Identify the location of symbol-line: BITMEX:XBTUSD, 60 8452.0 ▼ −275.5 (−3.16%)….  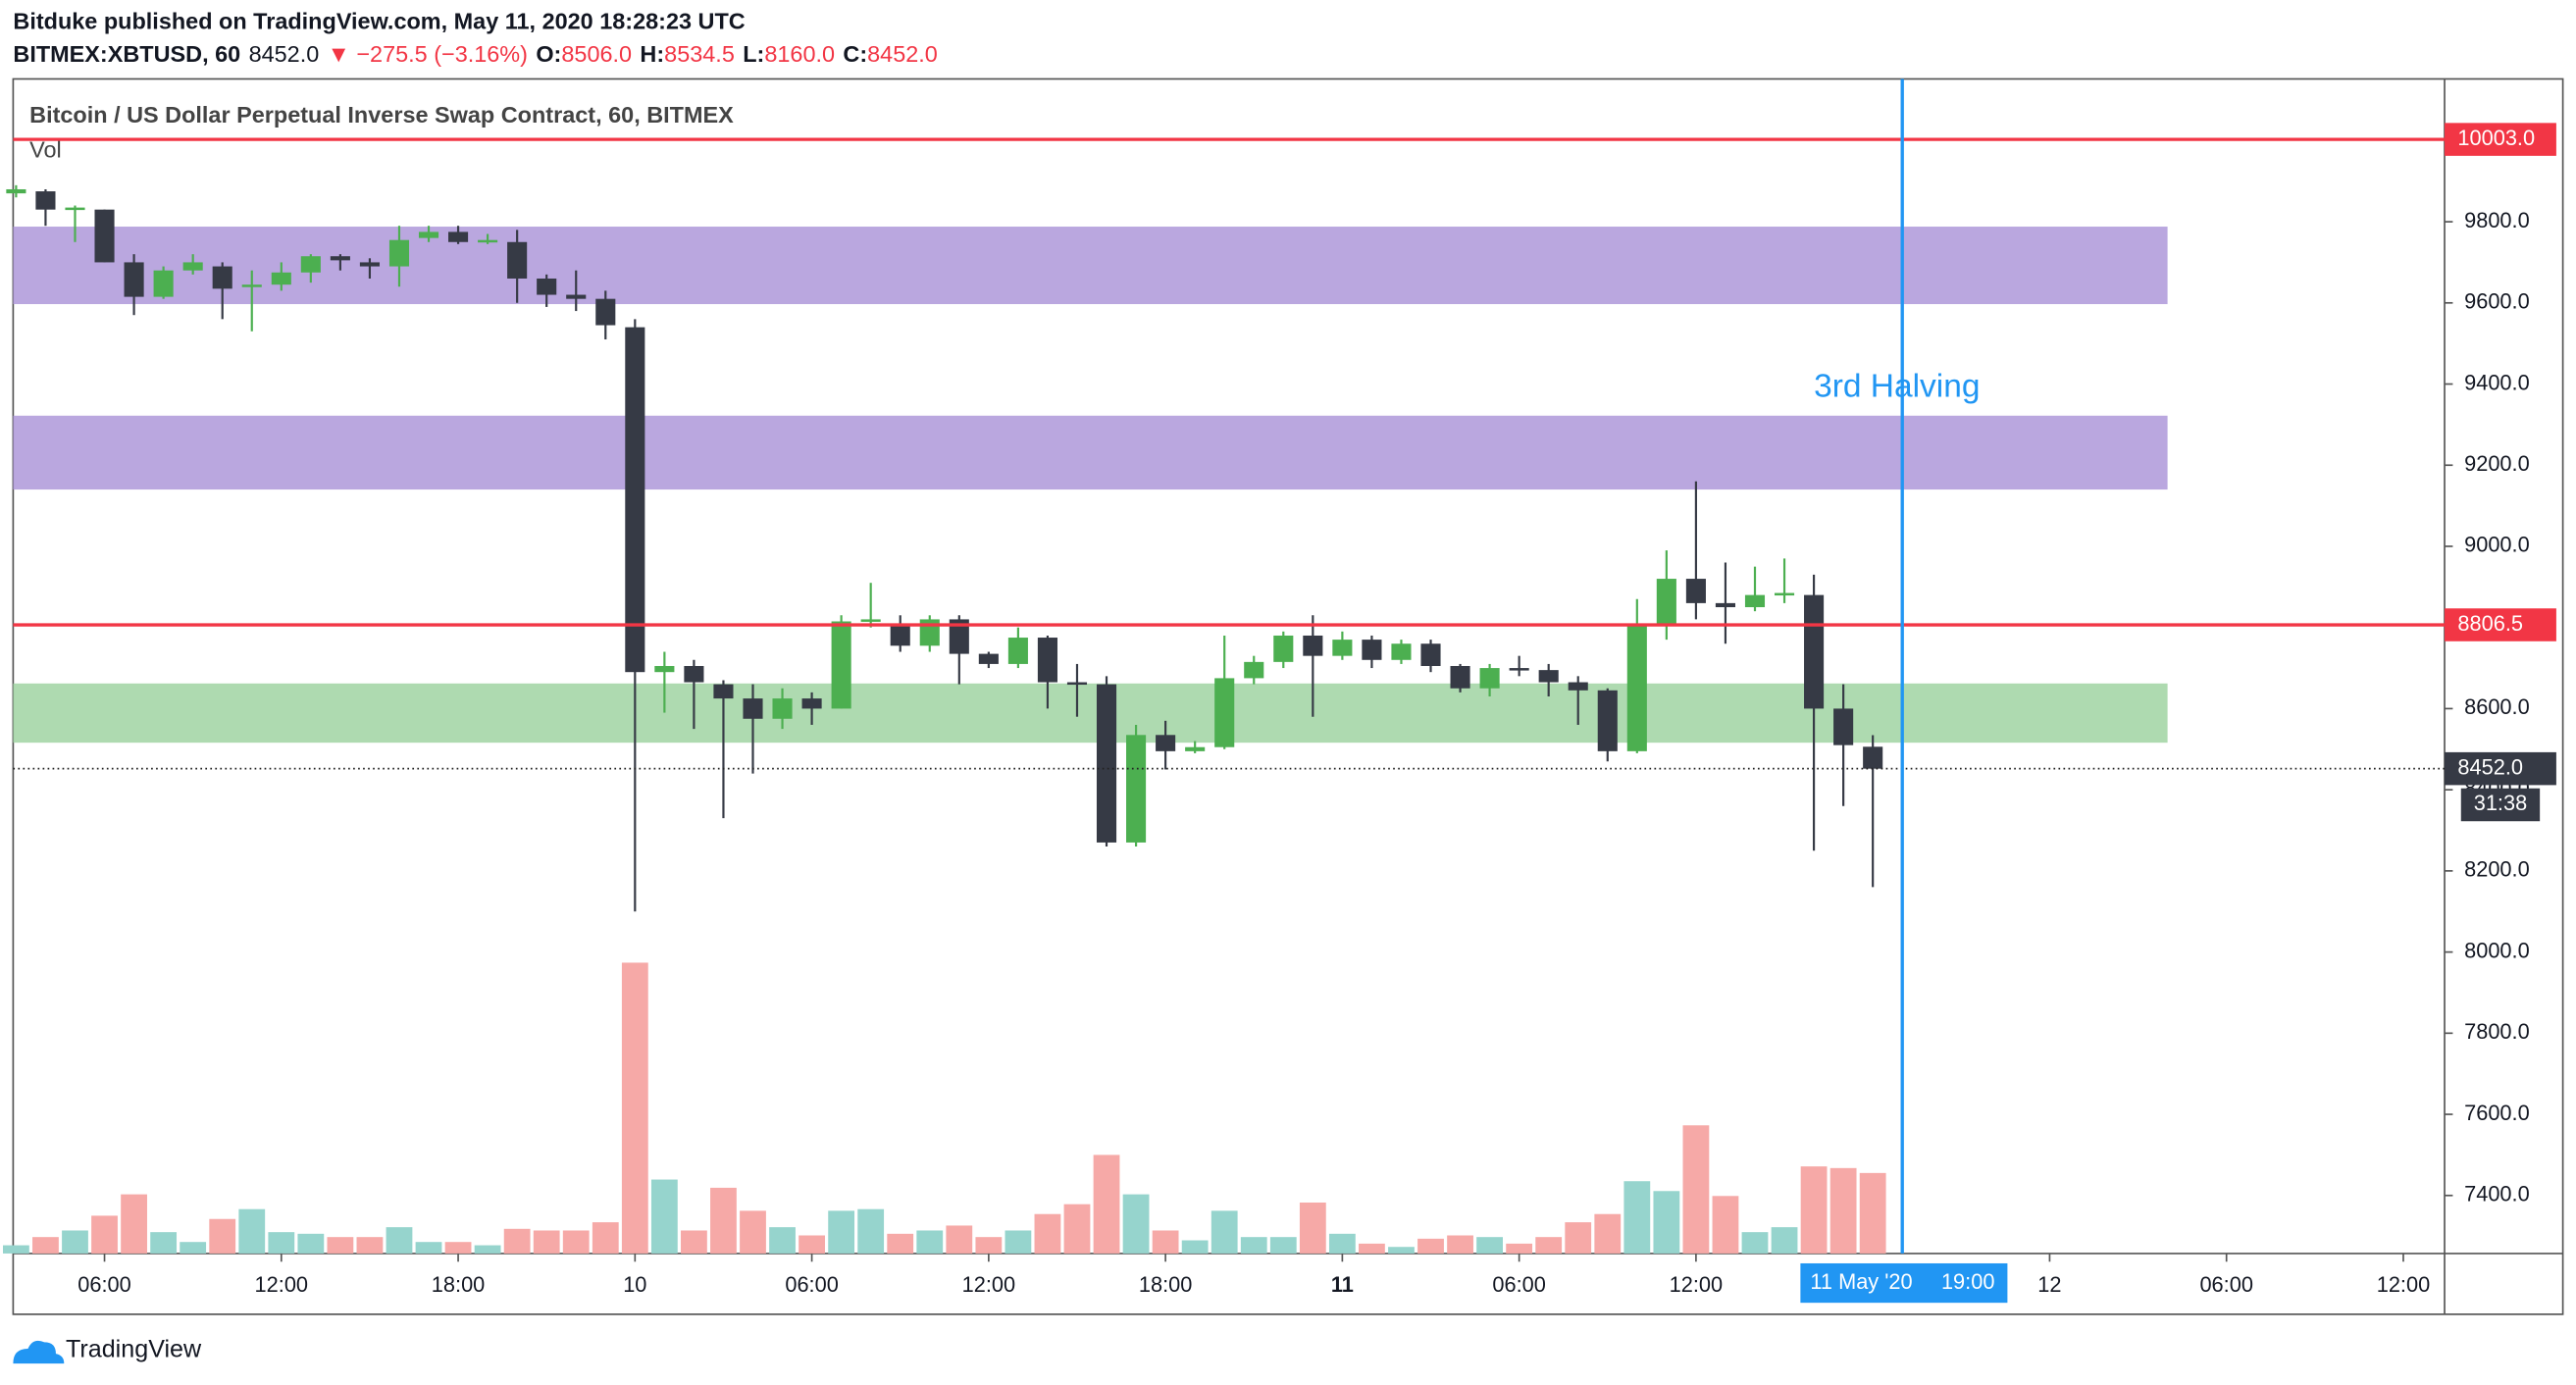
(475, 54).